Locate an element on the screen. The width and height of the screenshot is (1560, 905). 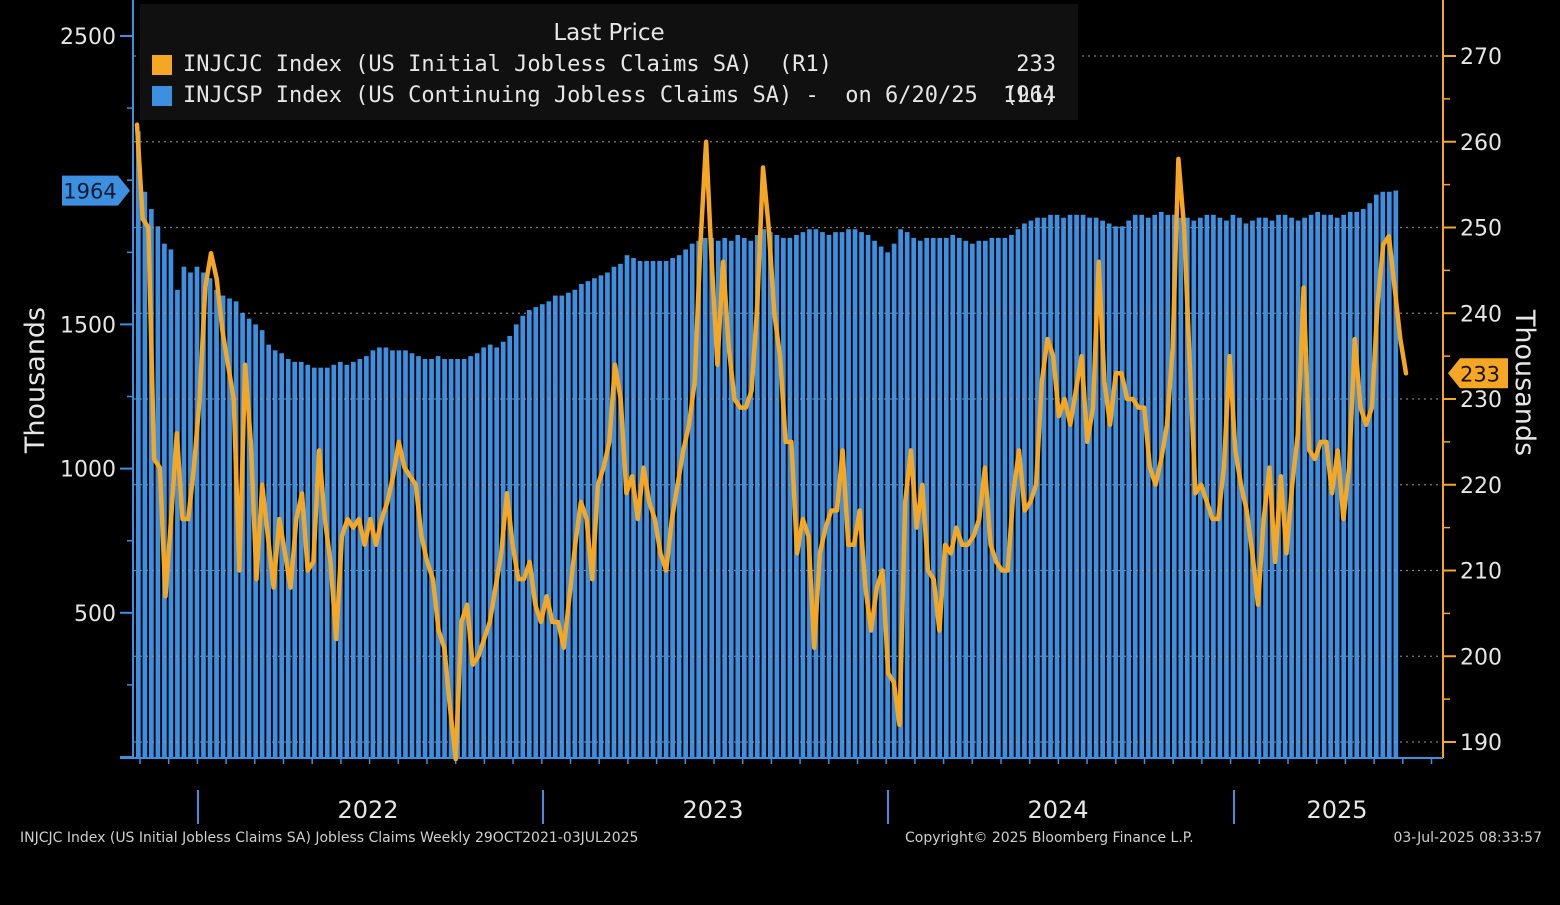
left-last-value-tag is located at coordinates (96, 190).